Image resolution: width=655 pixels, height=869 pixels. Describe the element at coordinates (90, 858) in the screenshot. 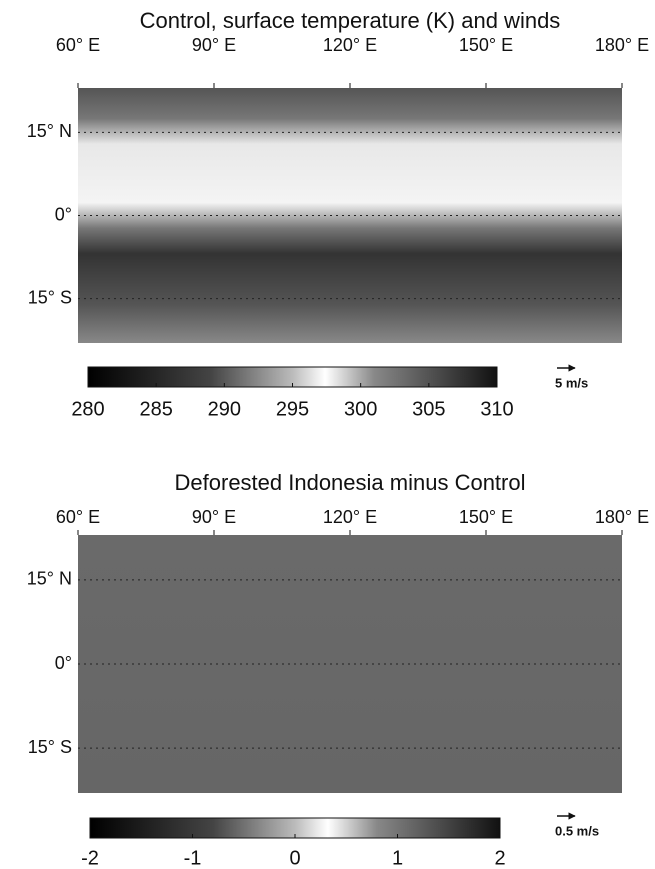

I see `colorbar-tick-label: -2` at that location.